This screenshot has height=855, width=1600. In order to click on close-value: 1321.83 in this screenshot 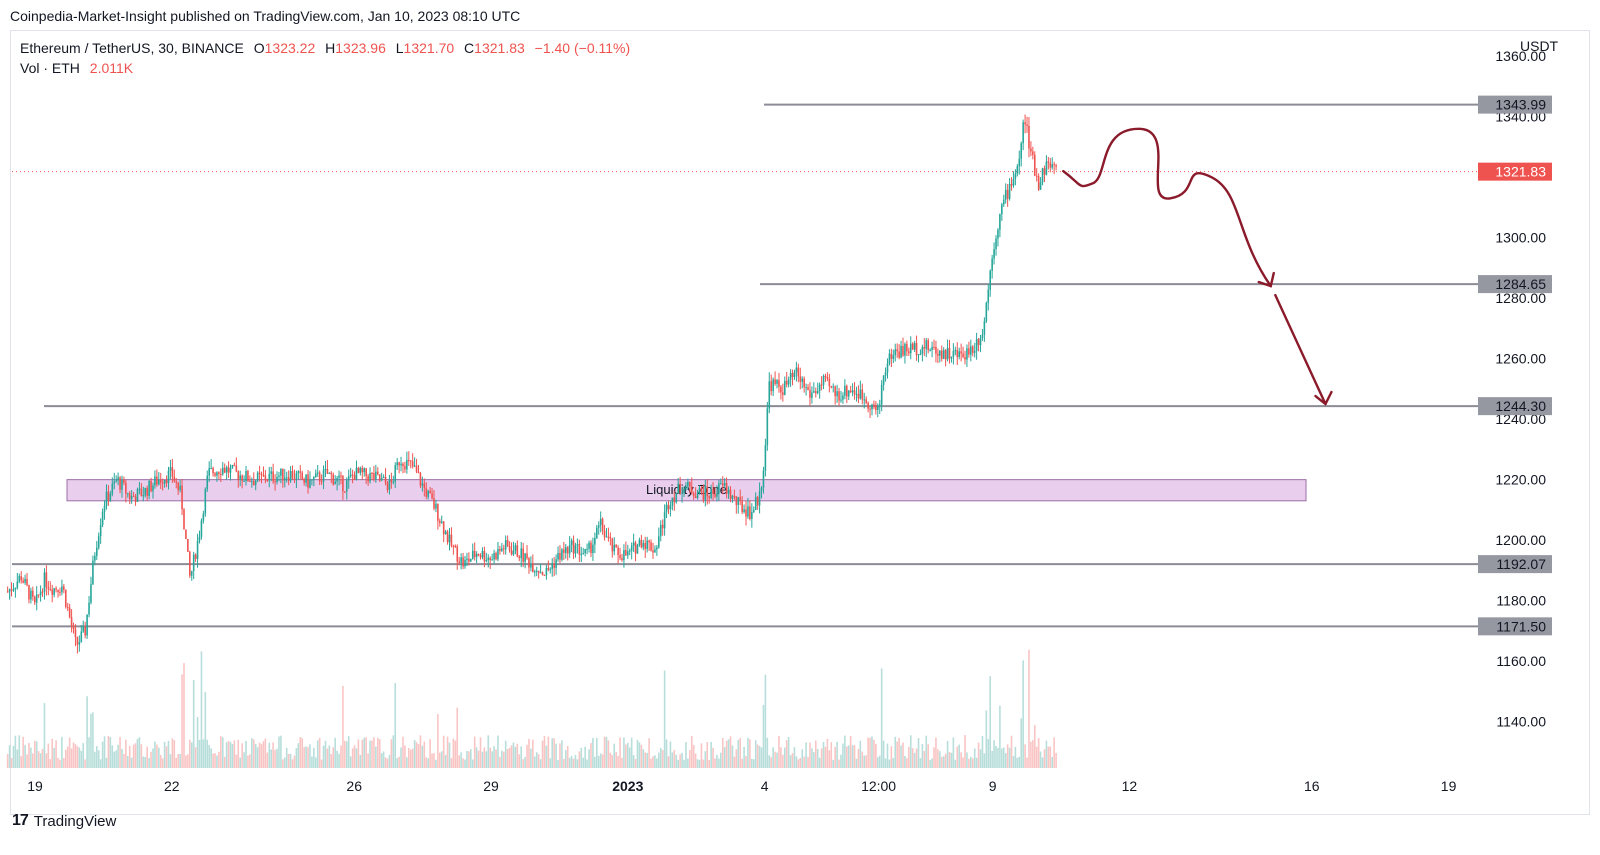, I will do `click(499, 48)`.